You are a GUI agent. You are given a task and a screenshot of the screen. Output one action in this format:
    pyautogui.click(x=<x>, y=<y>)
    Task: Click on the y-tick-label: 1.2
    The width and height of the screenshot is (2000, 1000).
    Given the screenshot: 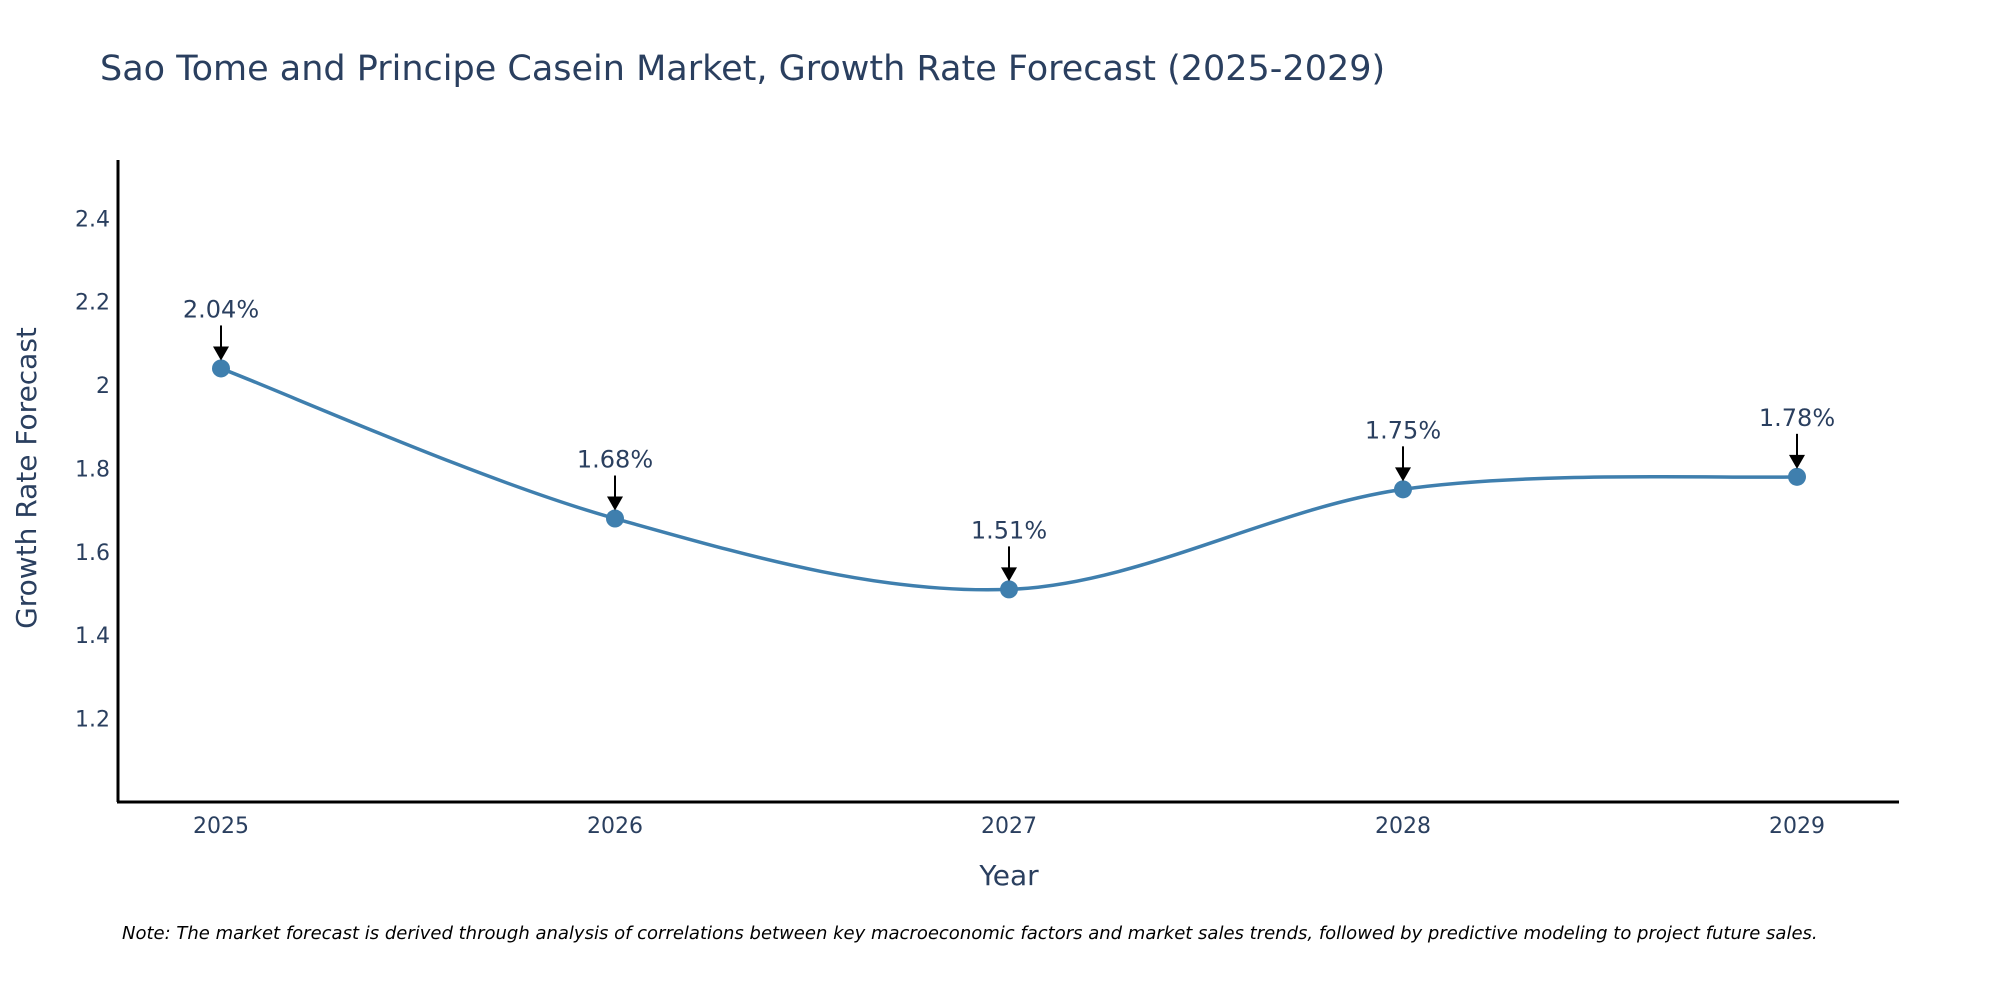 What is the action you would take?
    pyautogui.click(x=92, y=720)
    